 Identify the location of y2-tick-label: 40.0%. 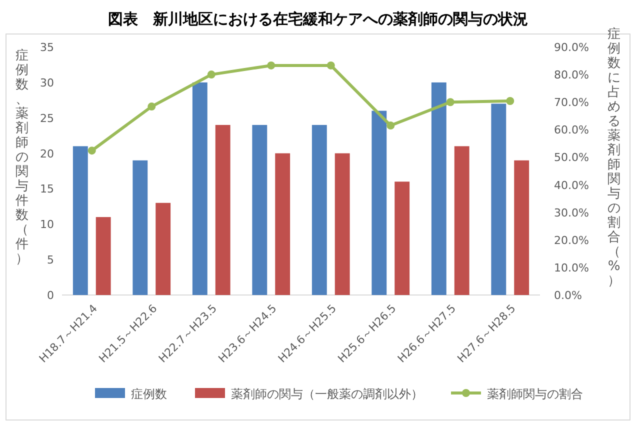
(571, 185).